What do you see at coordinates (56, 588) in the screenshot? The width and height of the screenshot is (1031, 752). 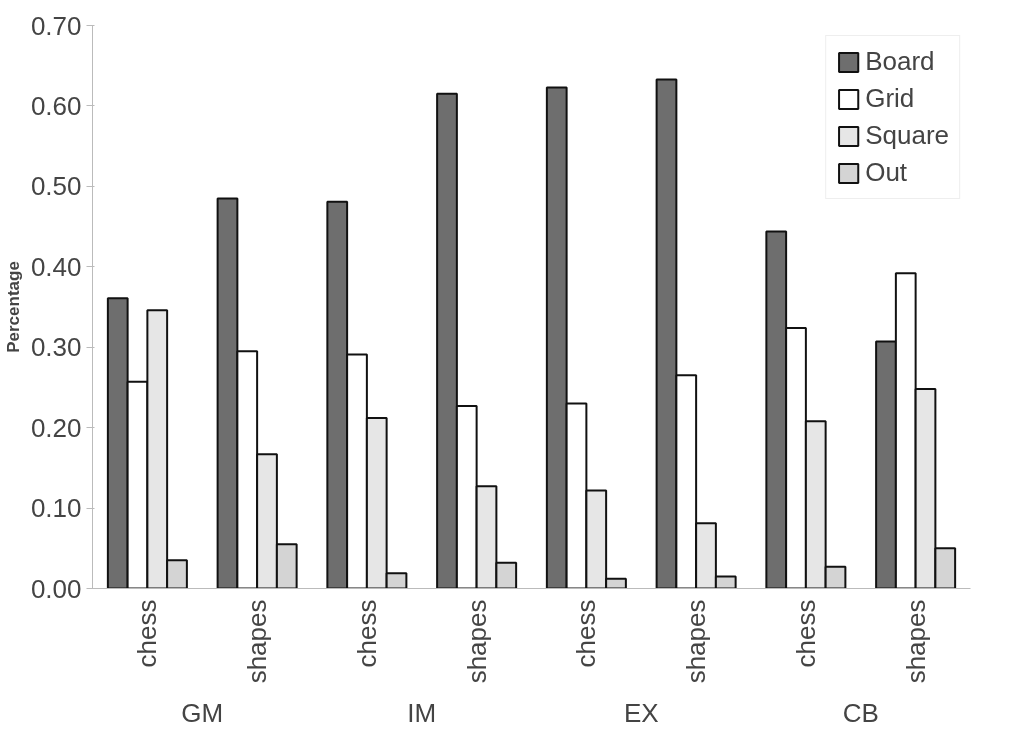 I see `y-tick-label: 0.00` at bounding box center [56, 588].